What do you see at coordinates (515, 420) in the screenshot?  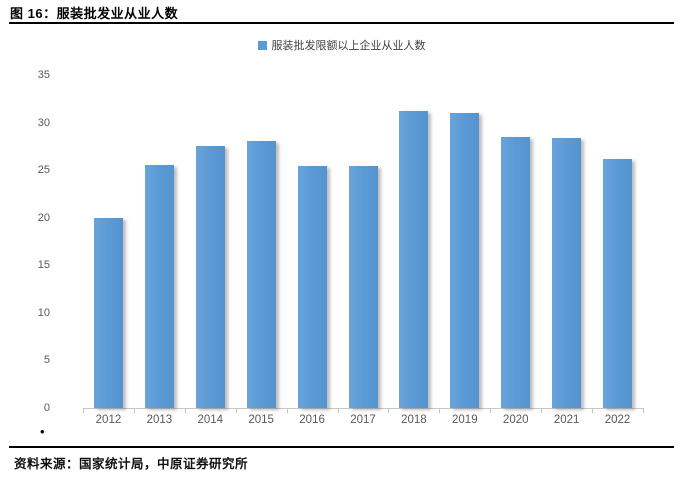 I see `x-axis-tick-label: 2020` at bounding box center [515, 420].